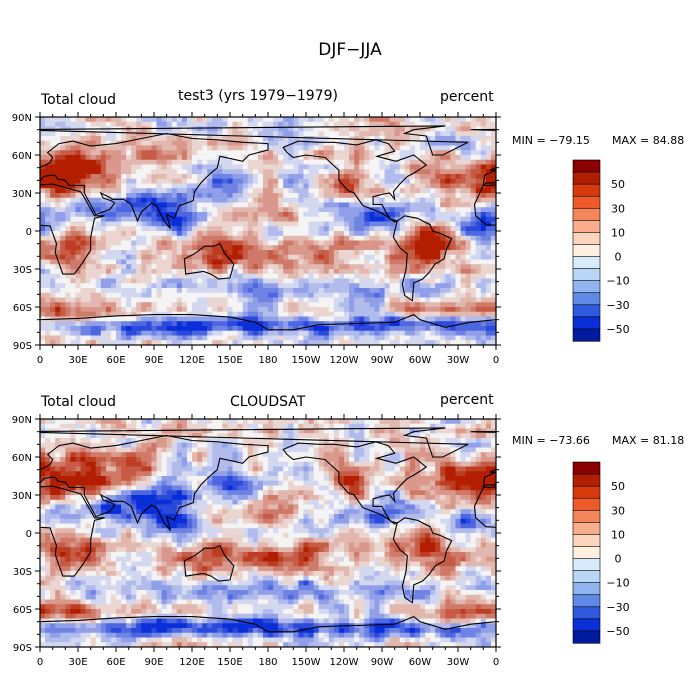 Image resolution: width=700 pixels, height=700 pixels. I want to click on panel2-units-label: percent, so click(467, 400).